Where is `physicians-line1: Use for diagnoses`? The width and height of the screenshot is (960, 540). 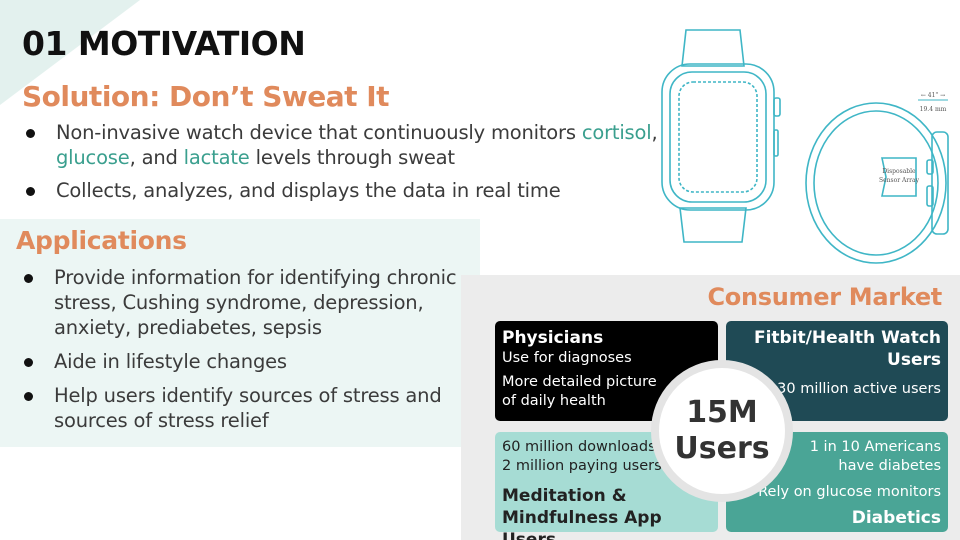 physicians-line1: Use for diagnoses is located at coordinates (567, 358).